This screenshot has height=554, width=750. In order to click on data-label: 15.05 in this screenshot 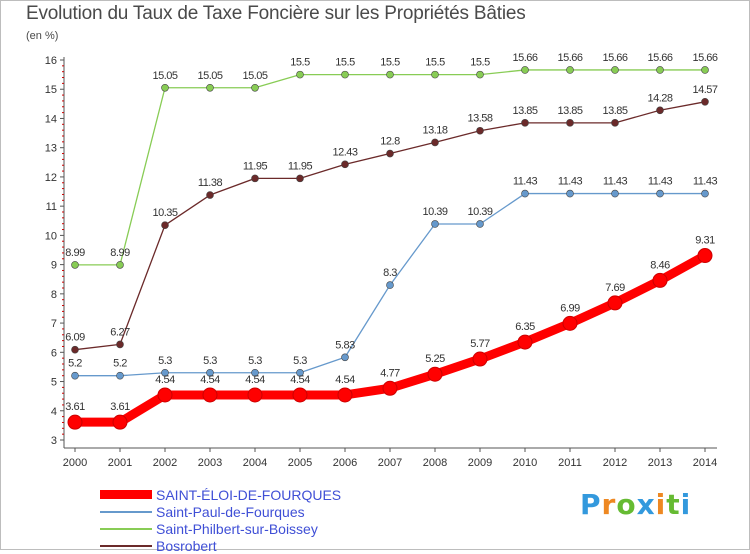, I will do `click(254, 76)`.